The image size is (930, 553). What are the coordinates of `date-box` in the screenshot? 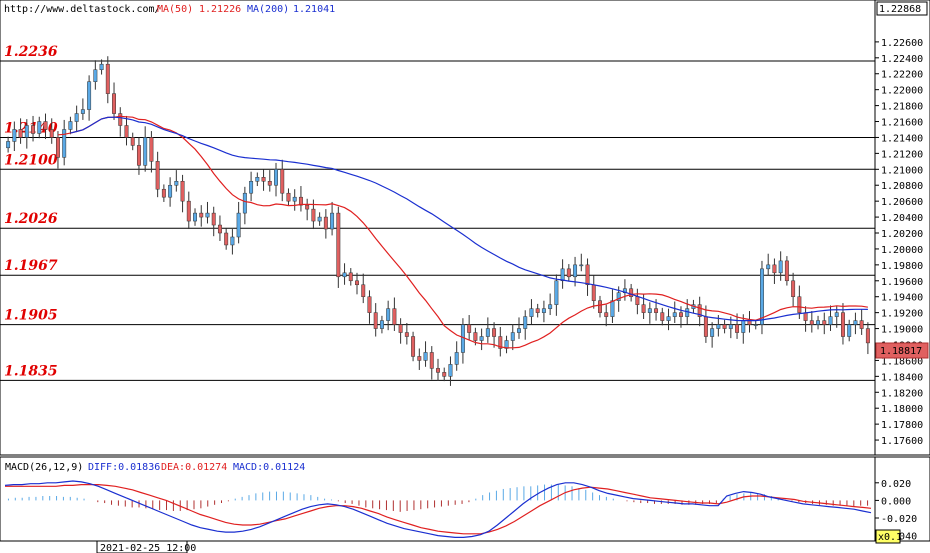 It's located at (142, 546).